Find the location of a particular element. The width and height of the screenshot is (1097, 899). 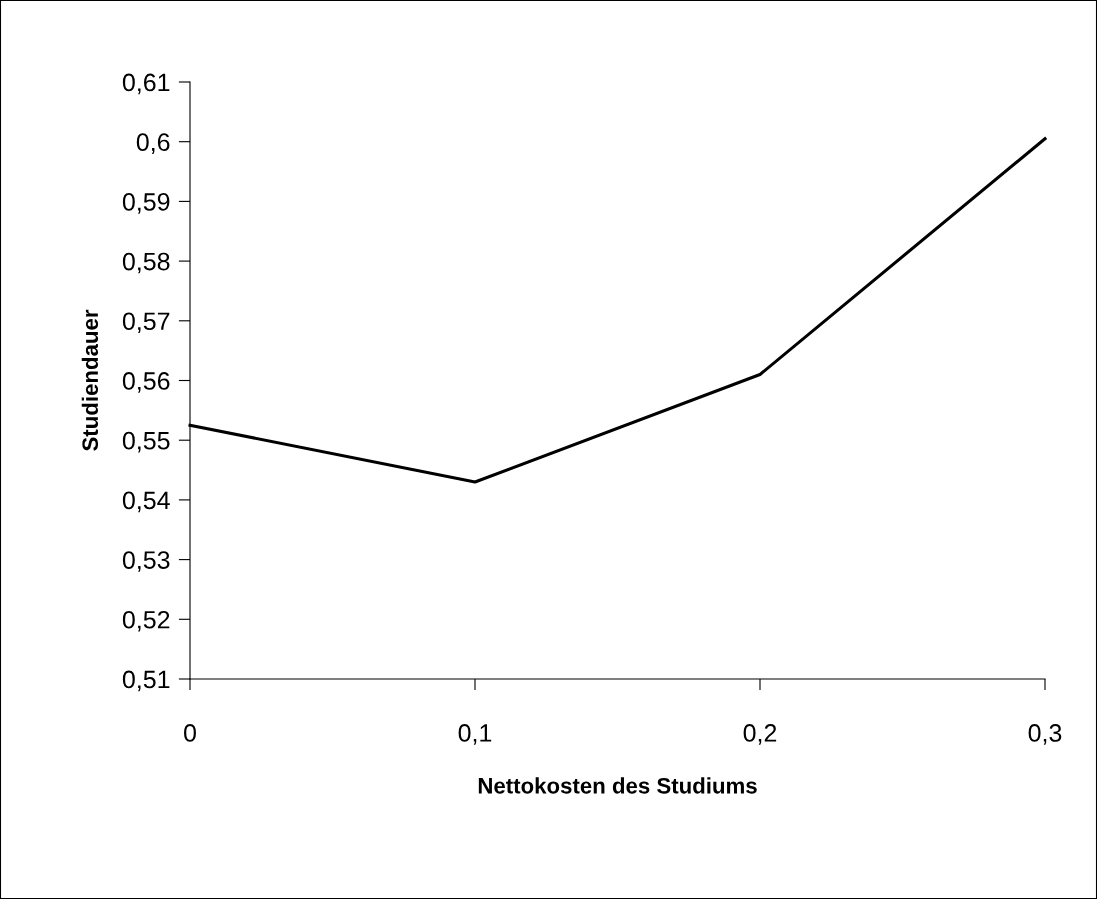

y-tick-label: 0,57 is located at coordinates (146, 323).